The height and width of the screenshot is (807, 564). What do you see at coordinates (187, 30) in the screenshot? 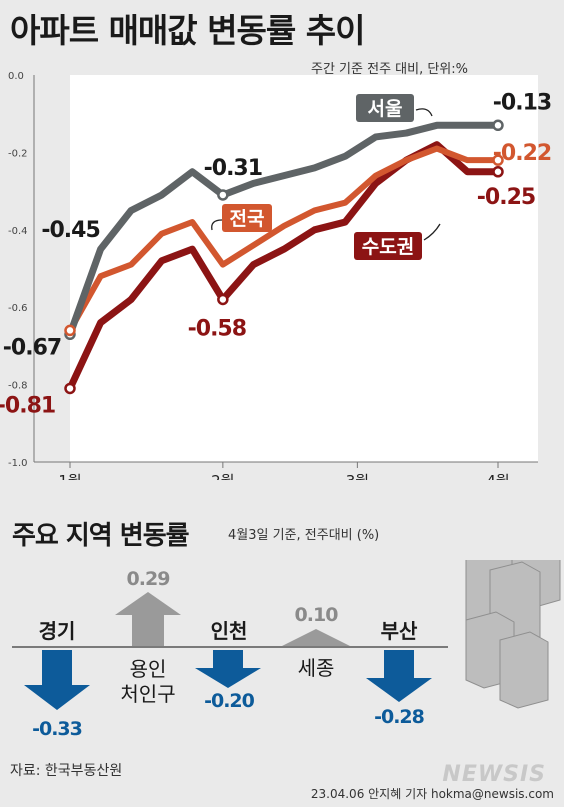
I see `chart-title: 아파트 매매값 변동률 추이` at bounding box center [187, 30].